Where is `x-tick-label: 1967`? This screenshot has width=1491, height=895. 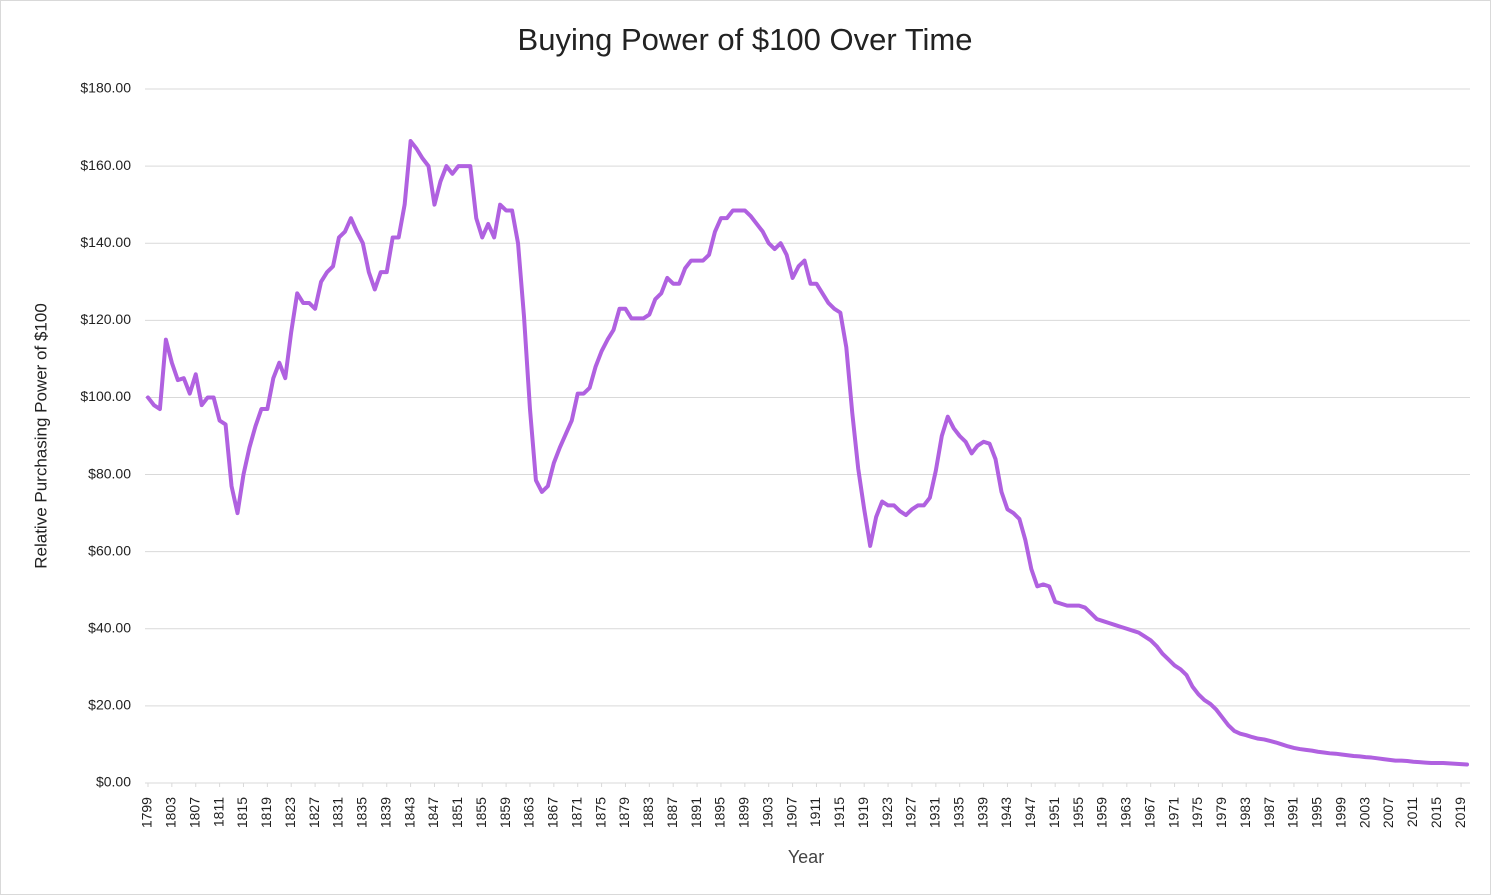 x-tick-label: 1967 is located at coordinates (1149, 812).